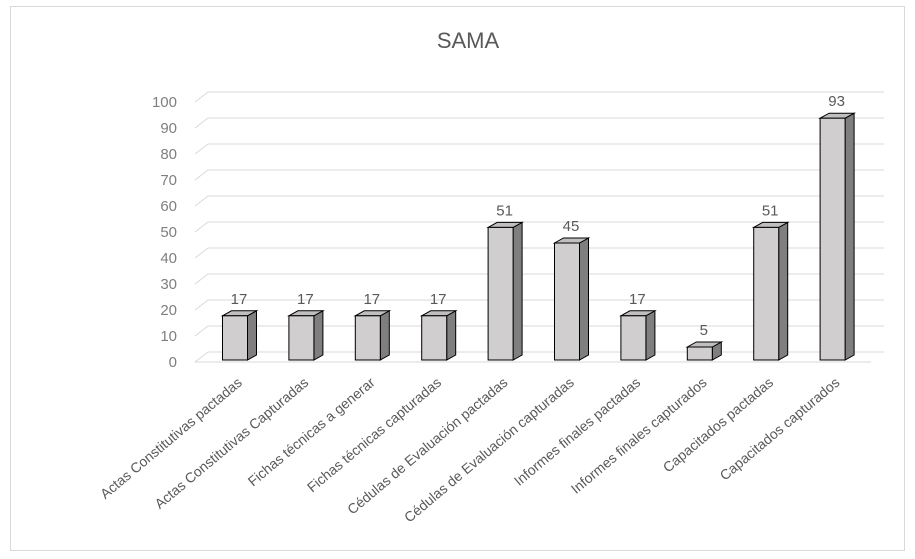 This screenshot has height=559, width=915. I want to click on y-tick-label: 30, so click(168, 284).